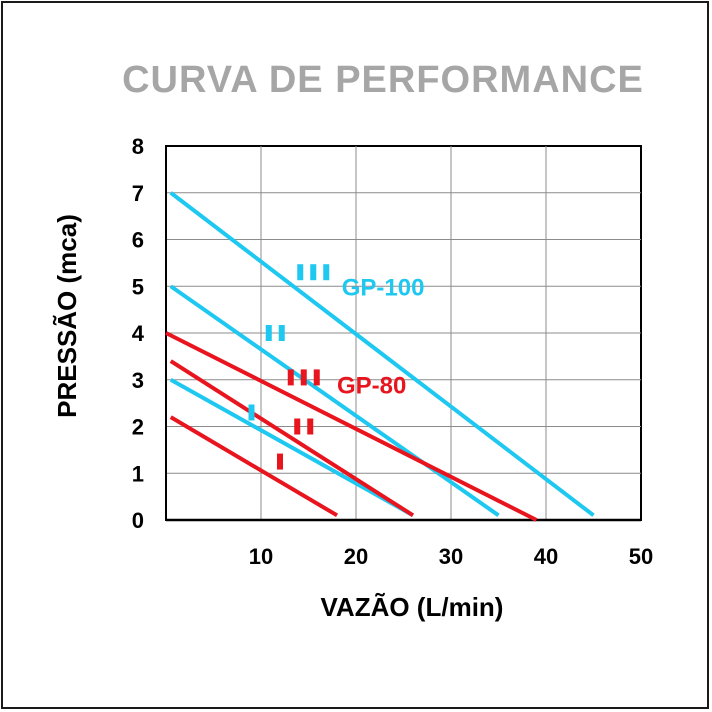  What do you see at coordinates (138, 380) in the screenshot?
I see `y-tick-label: 3` at bounding box center [138, 380].